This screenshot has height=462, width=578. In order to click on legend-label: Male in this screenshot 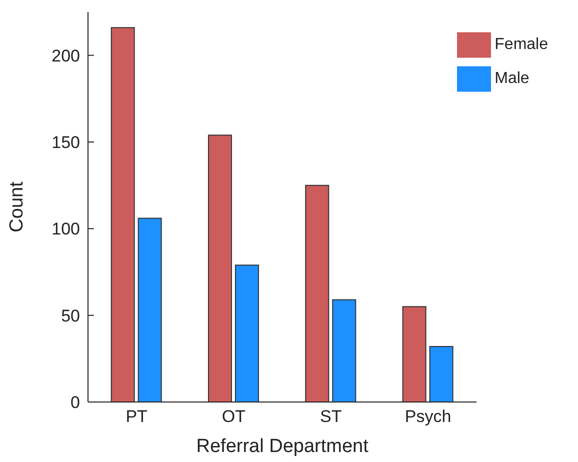, I will do `click(512, 79)`.